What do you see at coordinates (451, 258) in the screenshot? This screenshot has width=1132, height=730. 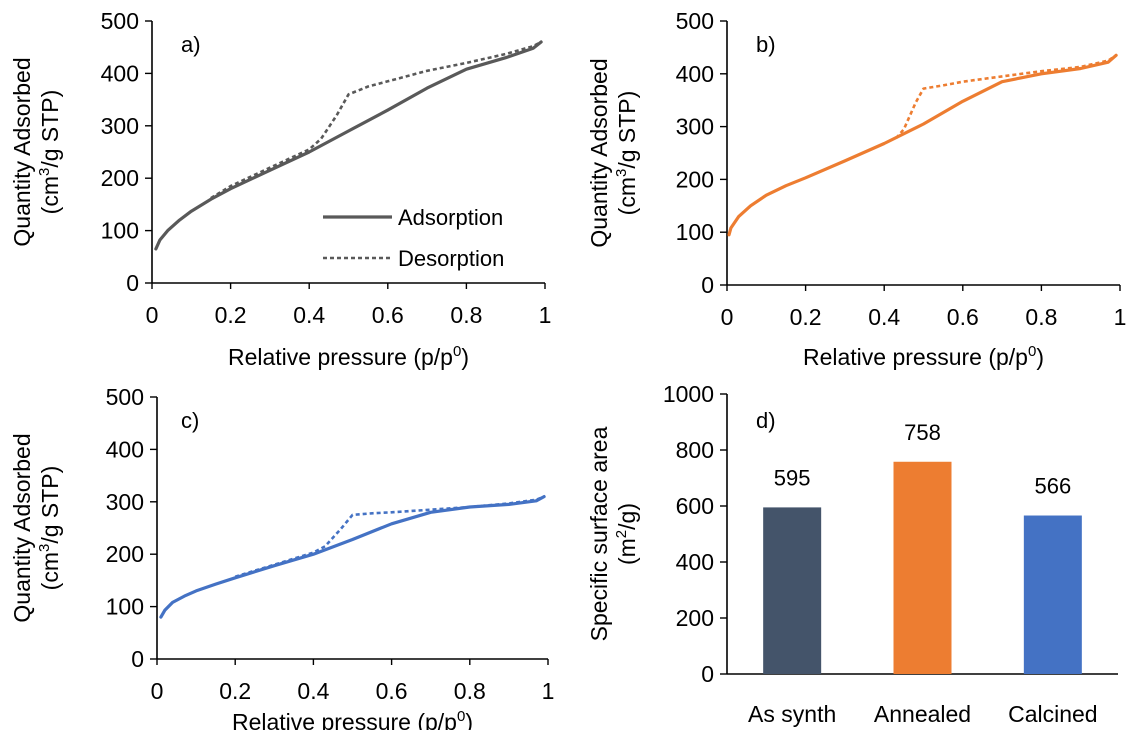 I see `legend-label-desorption: Desorption` at bounding box center [451, 258].